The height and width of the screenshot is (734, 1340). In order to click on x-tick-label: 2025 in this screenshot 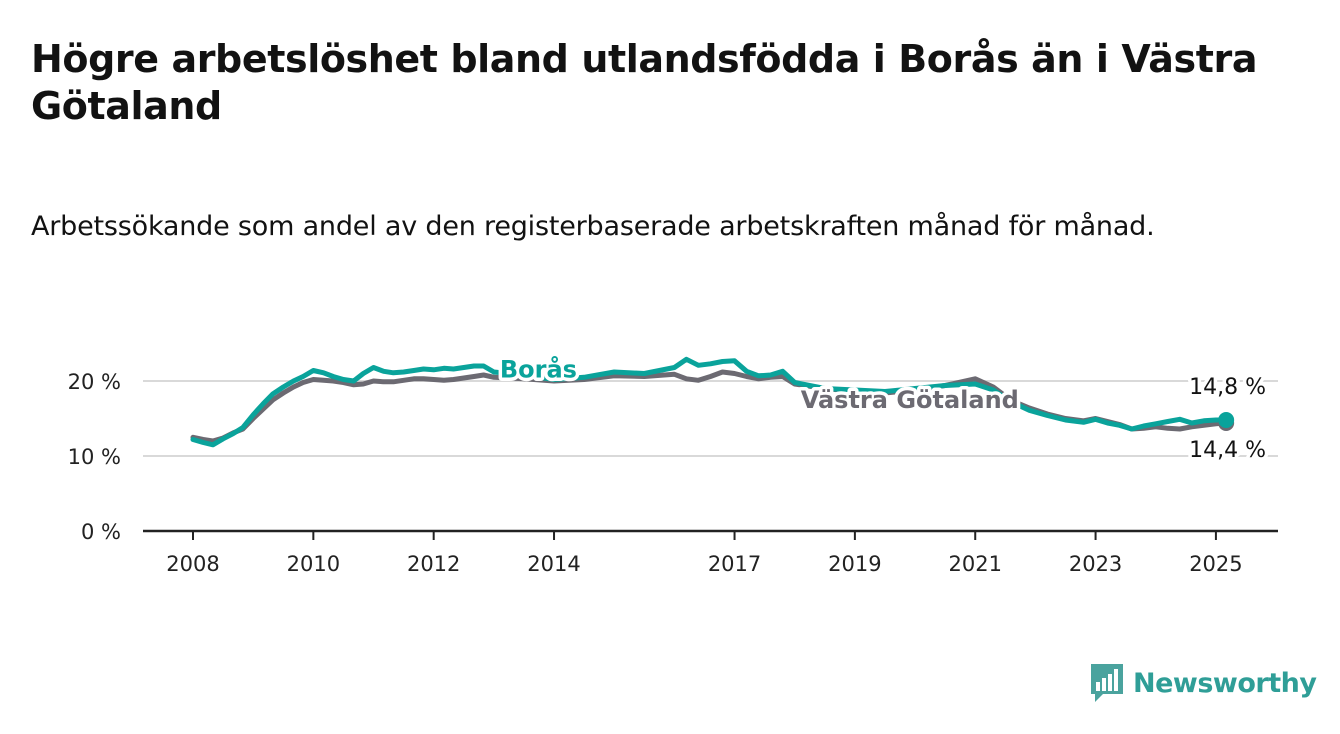, I will do `click(1215, 564)`.